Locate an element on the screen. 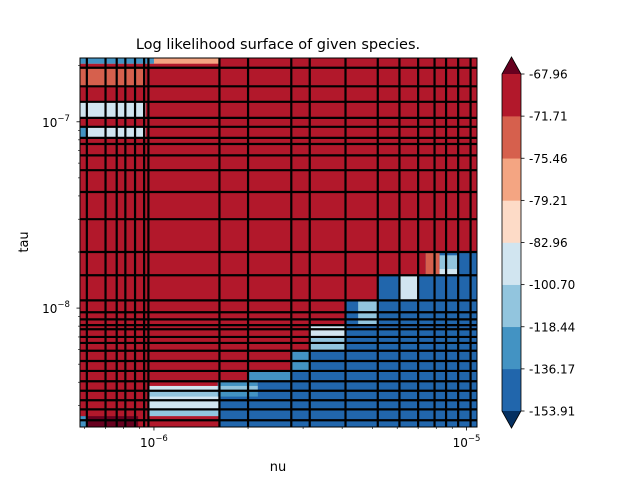 This screenshot has height=480, width=640. colorbar-tick-label: -71.71 is located at coordinates (548, 117).